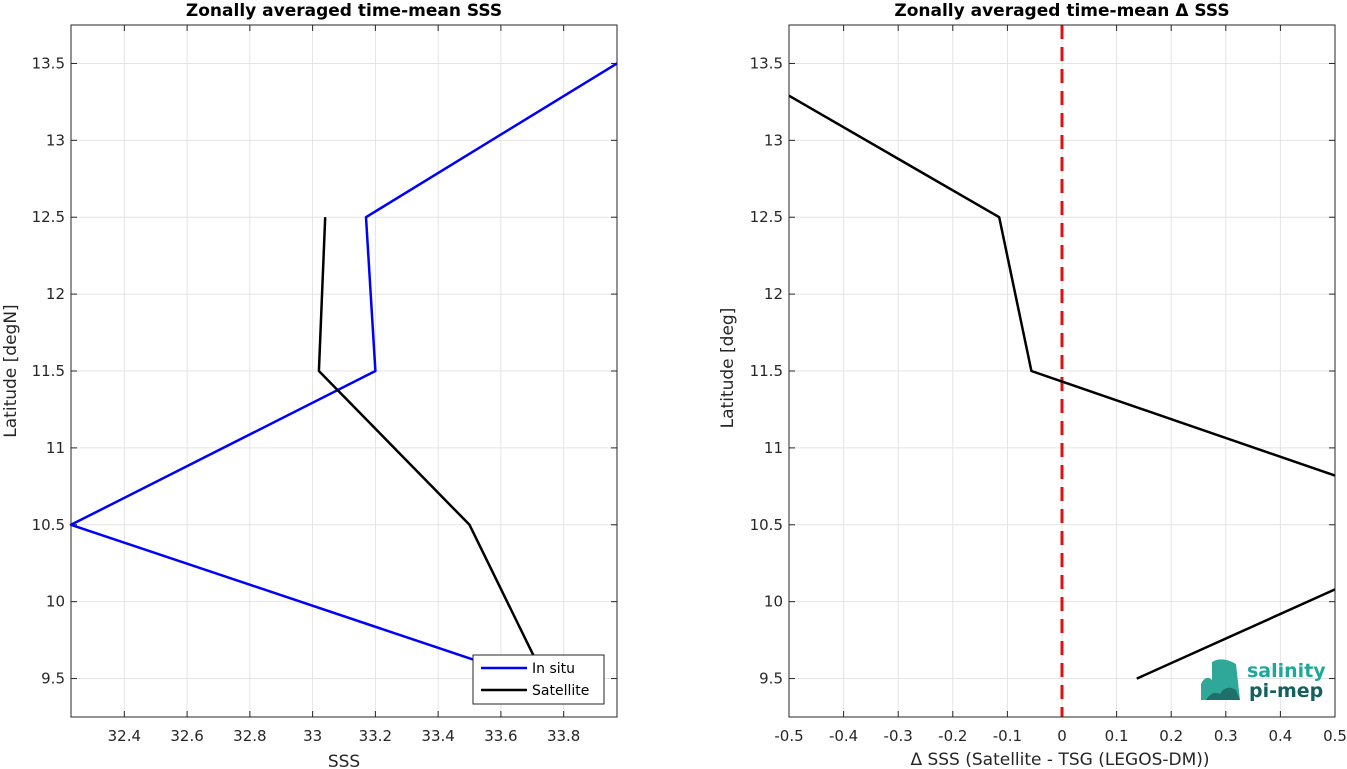  What do you see at coordinates (898, 736) in the screenshot?
I see `x-tick-label: -0.3` at bounding box center [898, 736].